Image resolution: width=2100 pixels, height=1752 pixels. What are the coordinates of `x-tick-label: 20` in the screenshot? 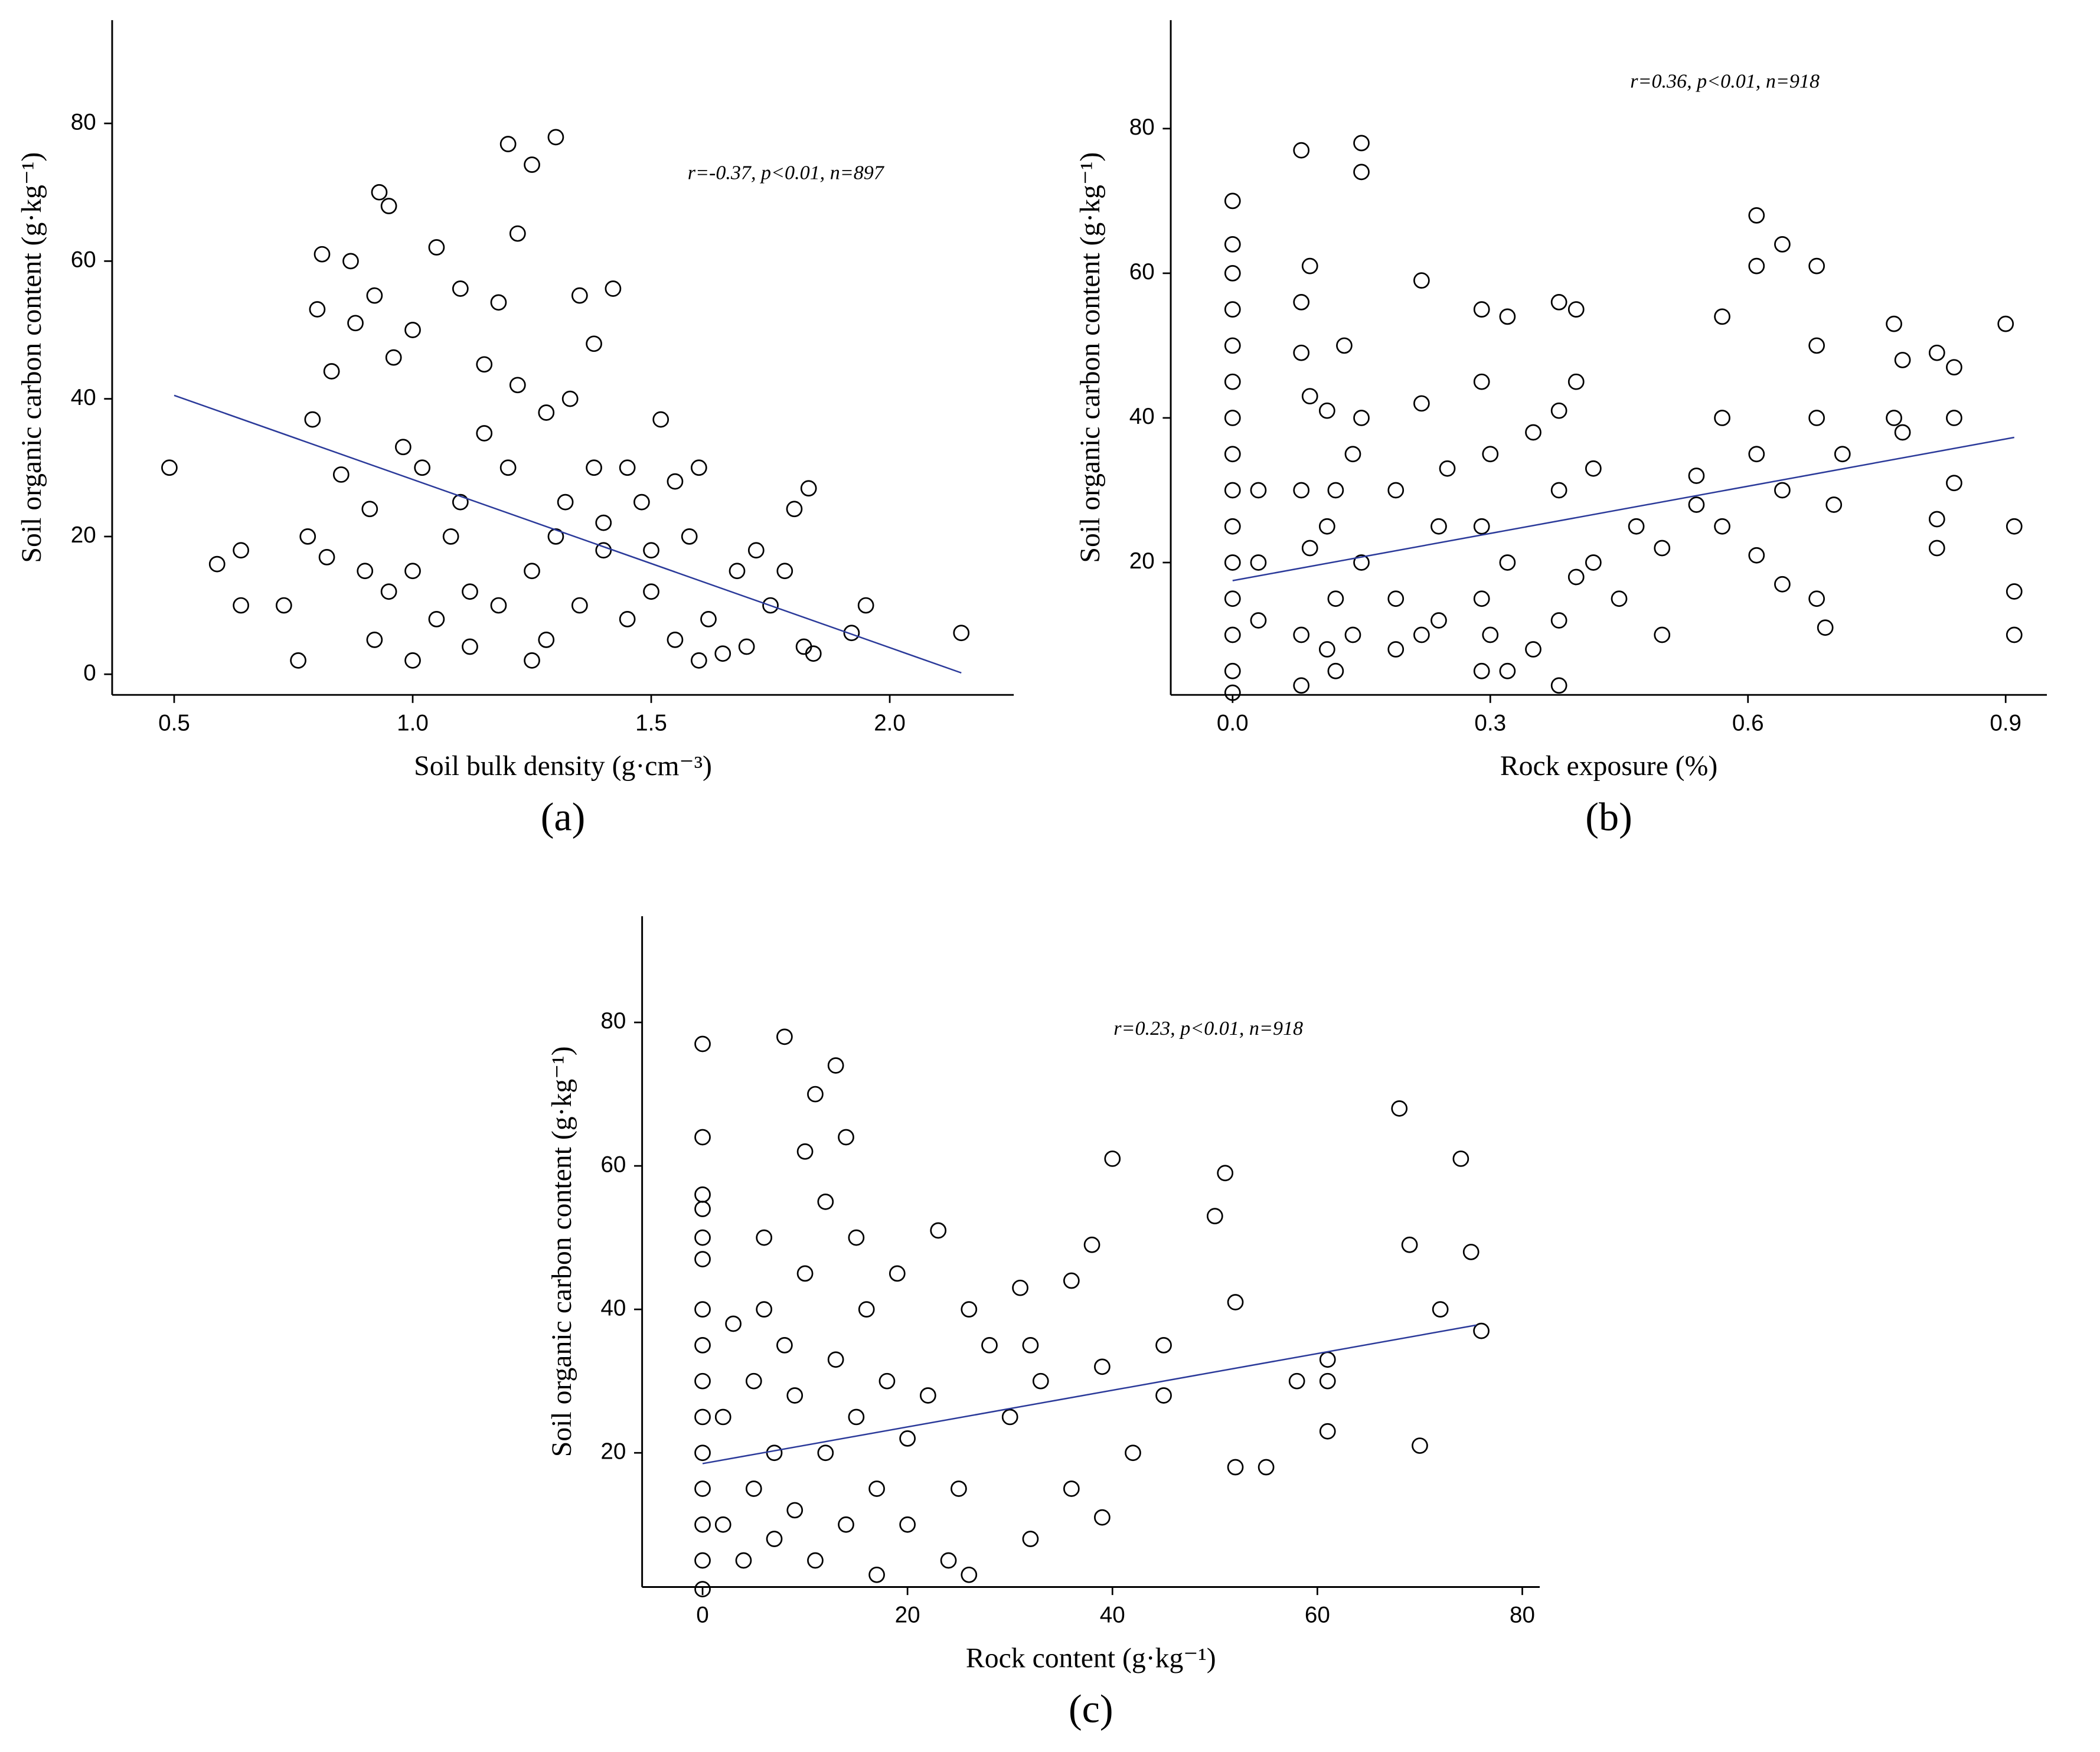 It's located at (908, 1615).